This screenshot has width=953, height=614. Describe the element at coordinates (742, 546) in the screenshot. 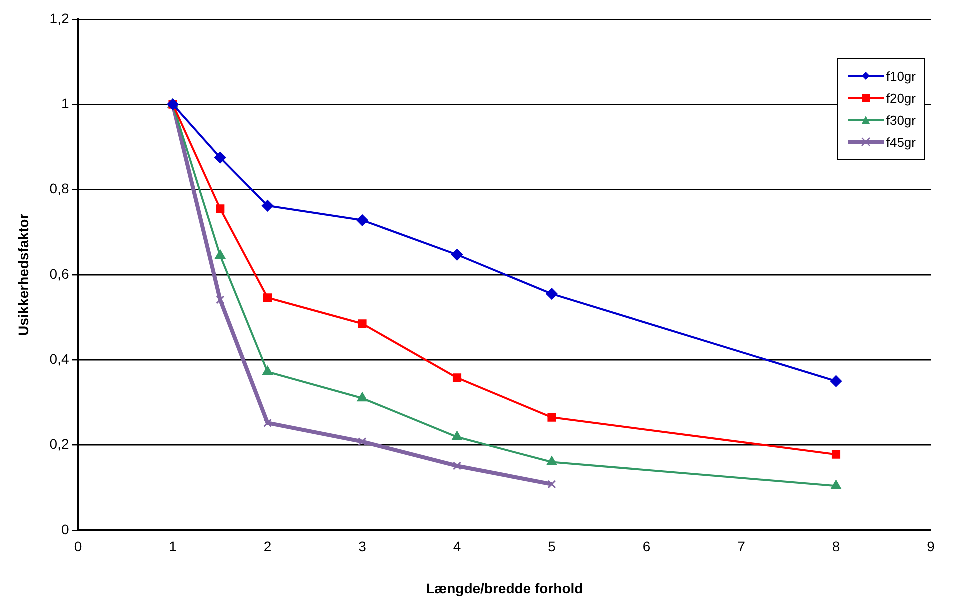

I see `x-tick-label: 7` at that location.